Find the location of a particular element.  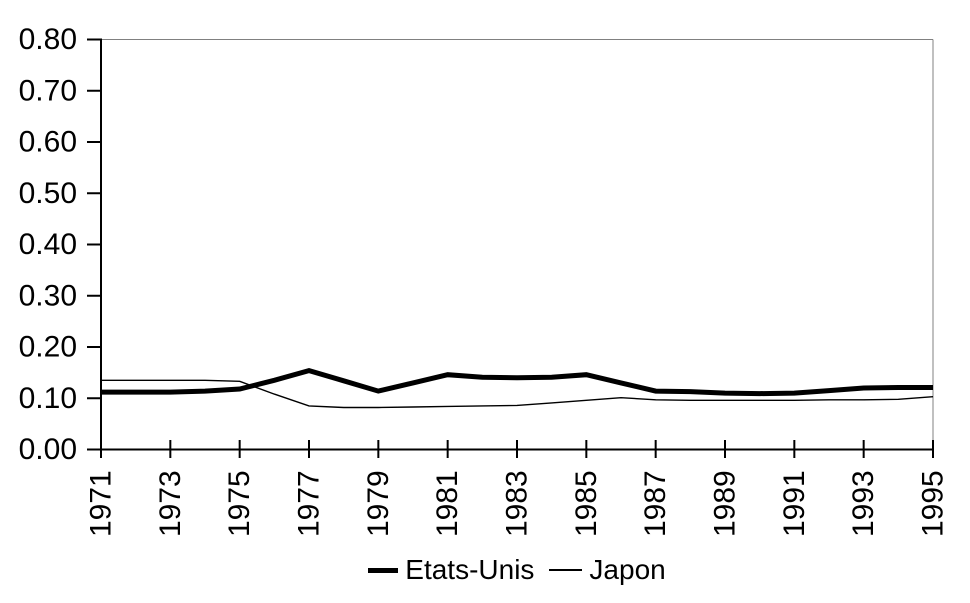

x-tick-label: 1995 is located at coordinates (933, 503).